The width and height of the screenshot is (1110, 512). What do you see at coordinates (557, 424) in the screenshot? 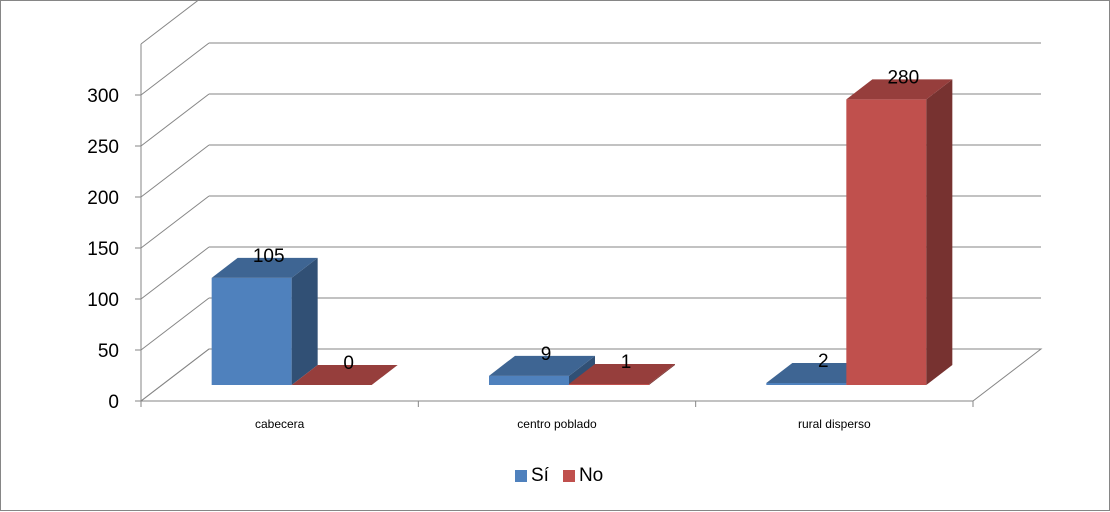
I see `x-tick-label: centro poblado` at bounding box center [557, 424].